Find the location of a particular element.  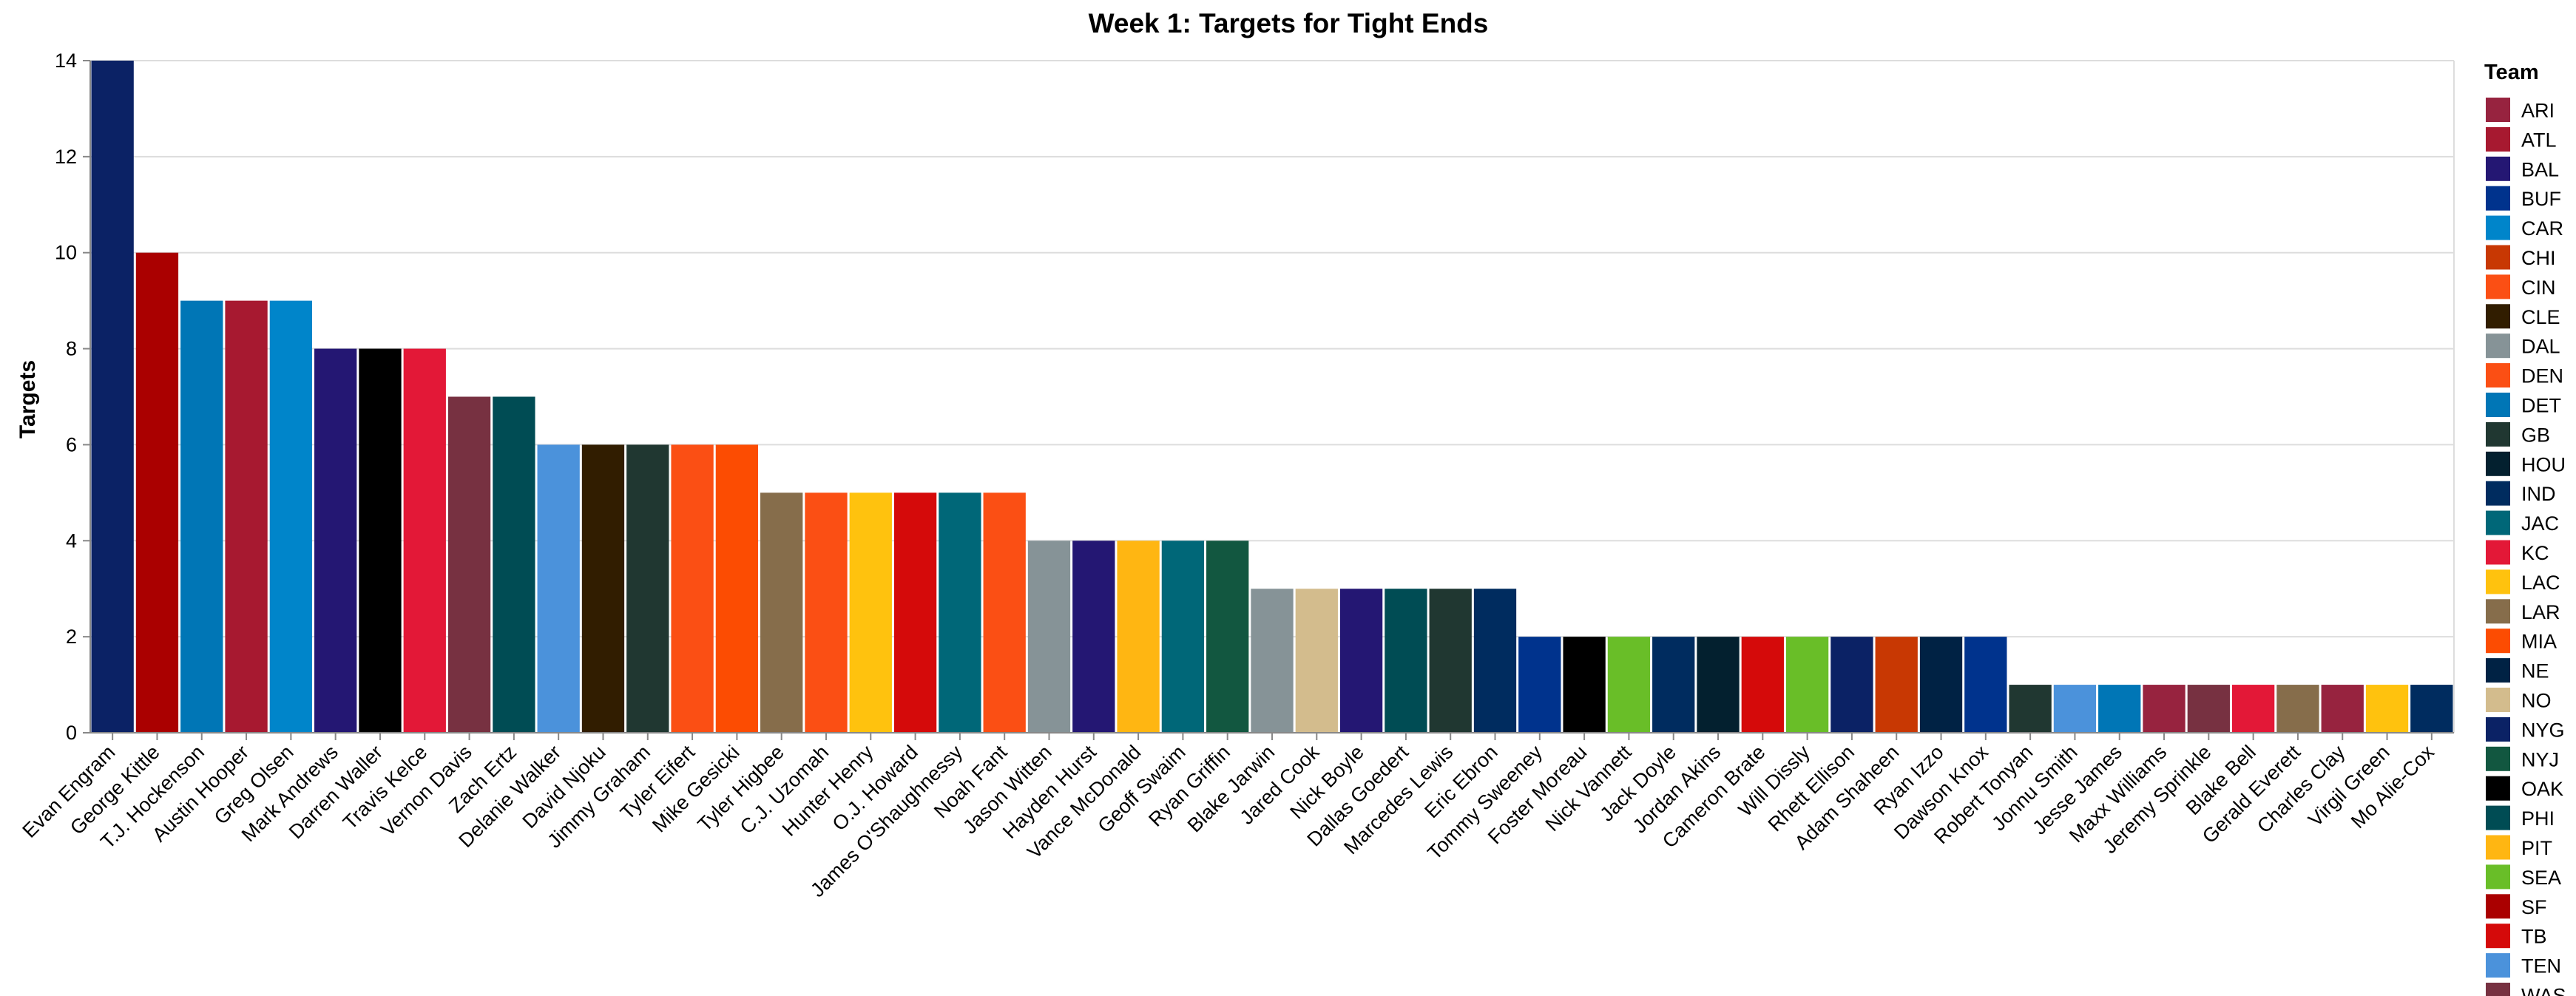

legend-label-chi: CHI is located at coordinates (2538, 258).